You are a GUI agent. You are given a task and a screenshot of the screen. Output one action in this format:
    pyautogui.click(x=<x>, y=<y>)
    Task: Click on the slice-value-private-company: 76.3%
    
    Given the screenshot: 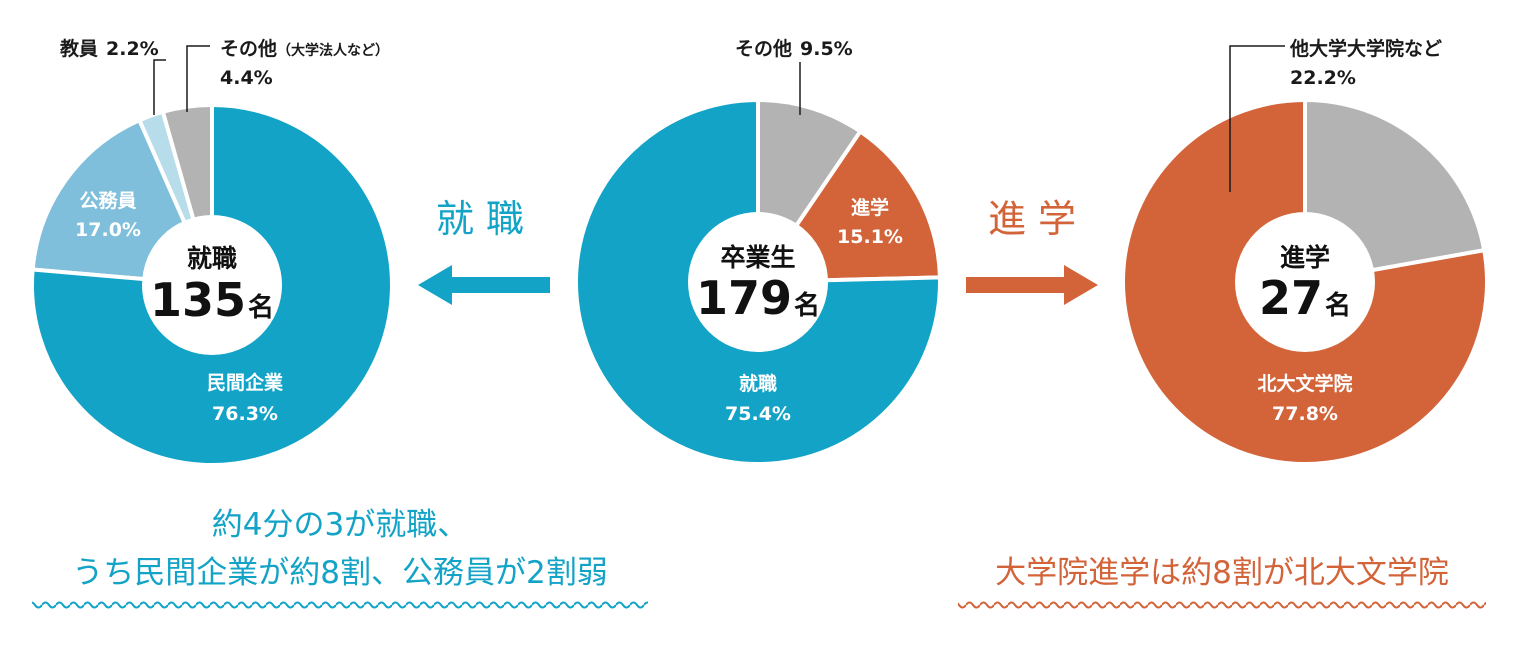 What is the action you would take?
    pyautogui.click(x=245, y=414)
    